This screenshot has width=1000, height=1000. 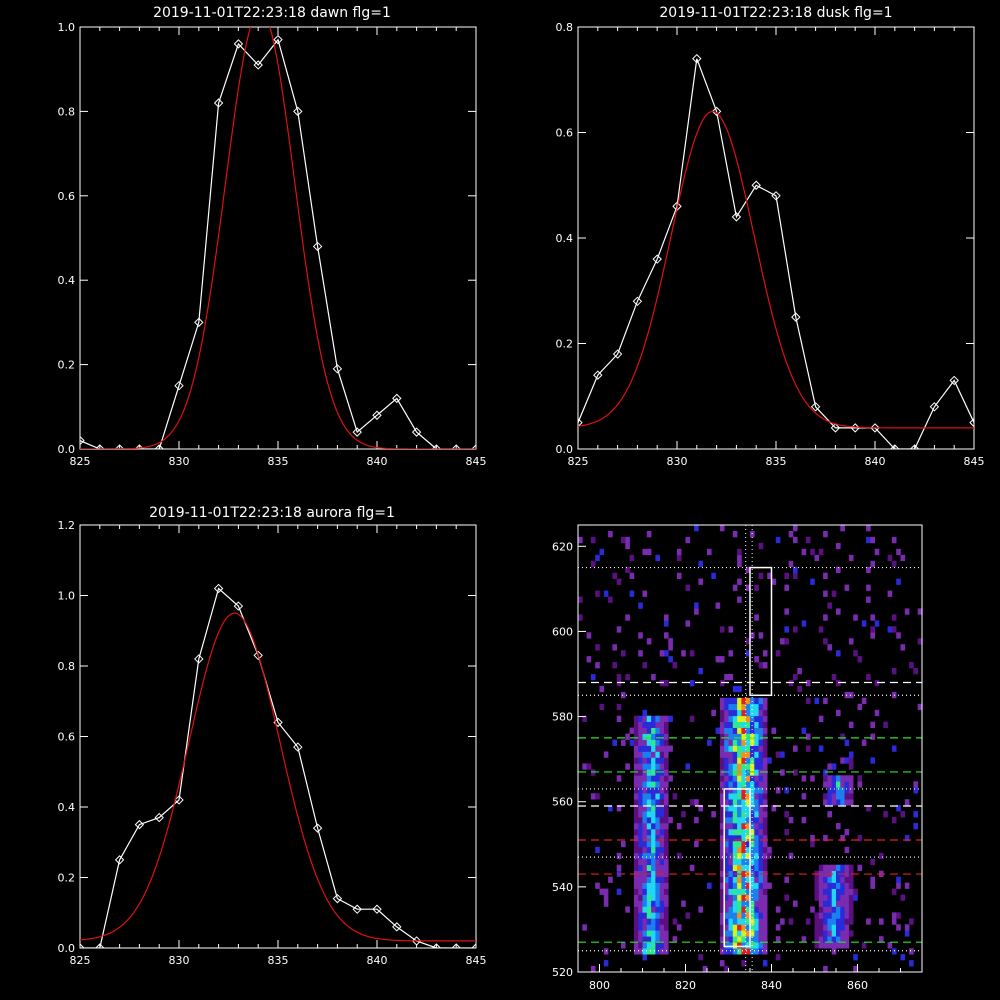 What do you see at coordinates (67, 27) in the screenshot?
I see `y-tick-label: 1.0` at bounding box center [67, 27].